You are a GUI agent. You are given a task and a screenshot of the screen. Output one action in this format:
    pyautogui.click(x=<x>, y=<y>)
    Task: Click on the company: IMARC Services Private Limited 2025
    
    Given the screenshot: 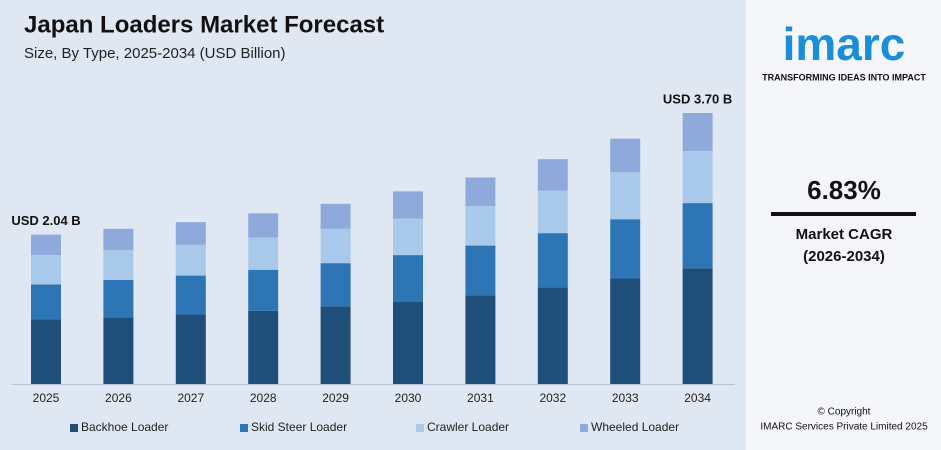 What is the action you would take?
    pyautogui.click(x=844, y=427)
    